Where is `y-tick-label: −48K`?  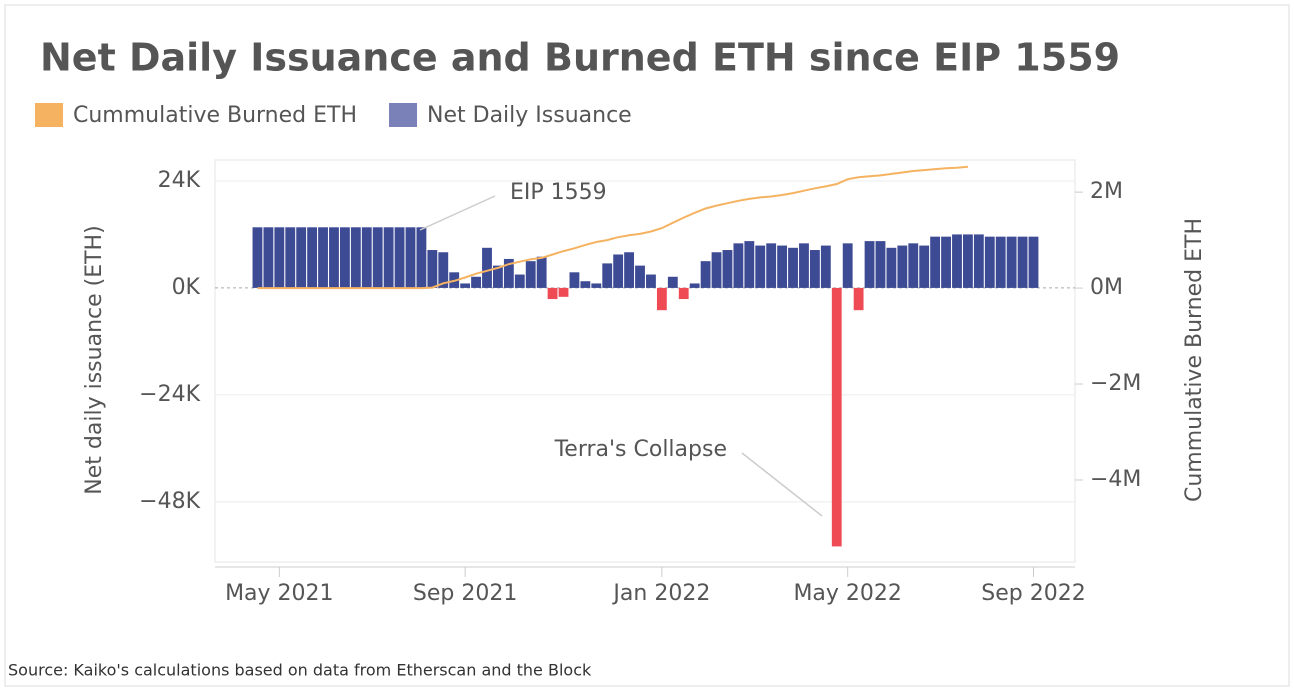
y-tick-label: −48K is located at coordinates (169, 501).